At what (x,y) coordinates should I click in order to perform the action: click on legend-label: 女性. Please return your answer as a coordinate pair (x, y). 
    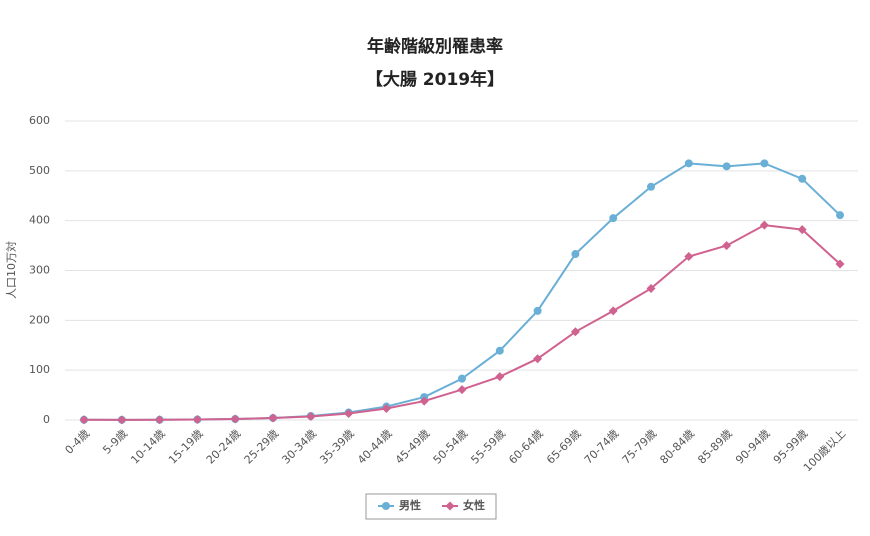
    Looking at the image, I should click on (474, 505).